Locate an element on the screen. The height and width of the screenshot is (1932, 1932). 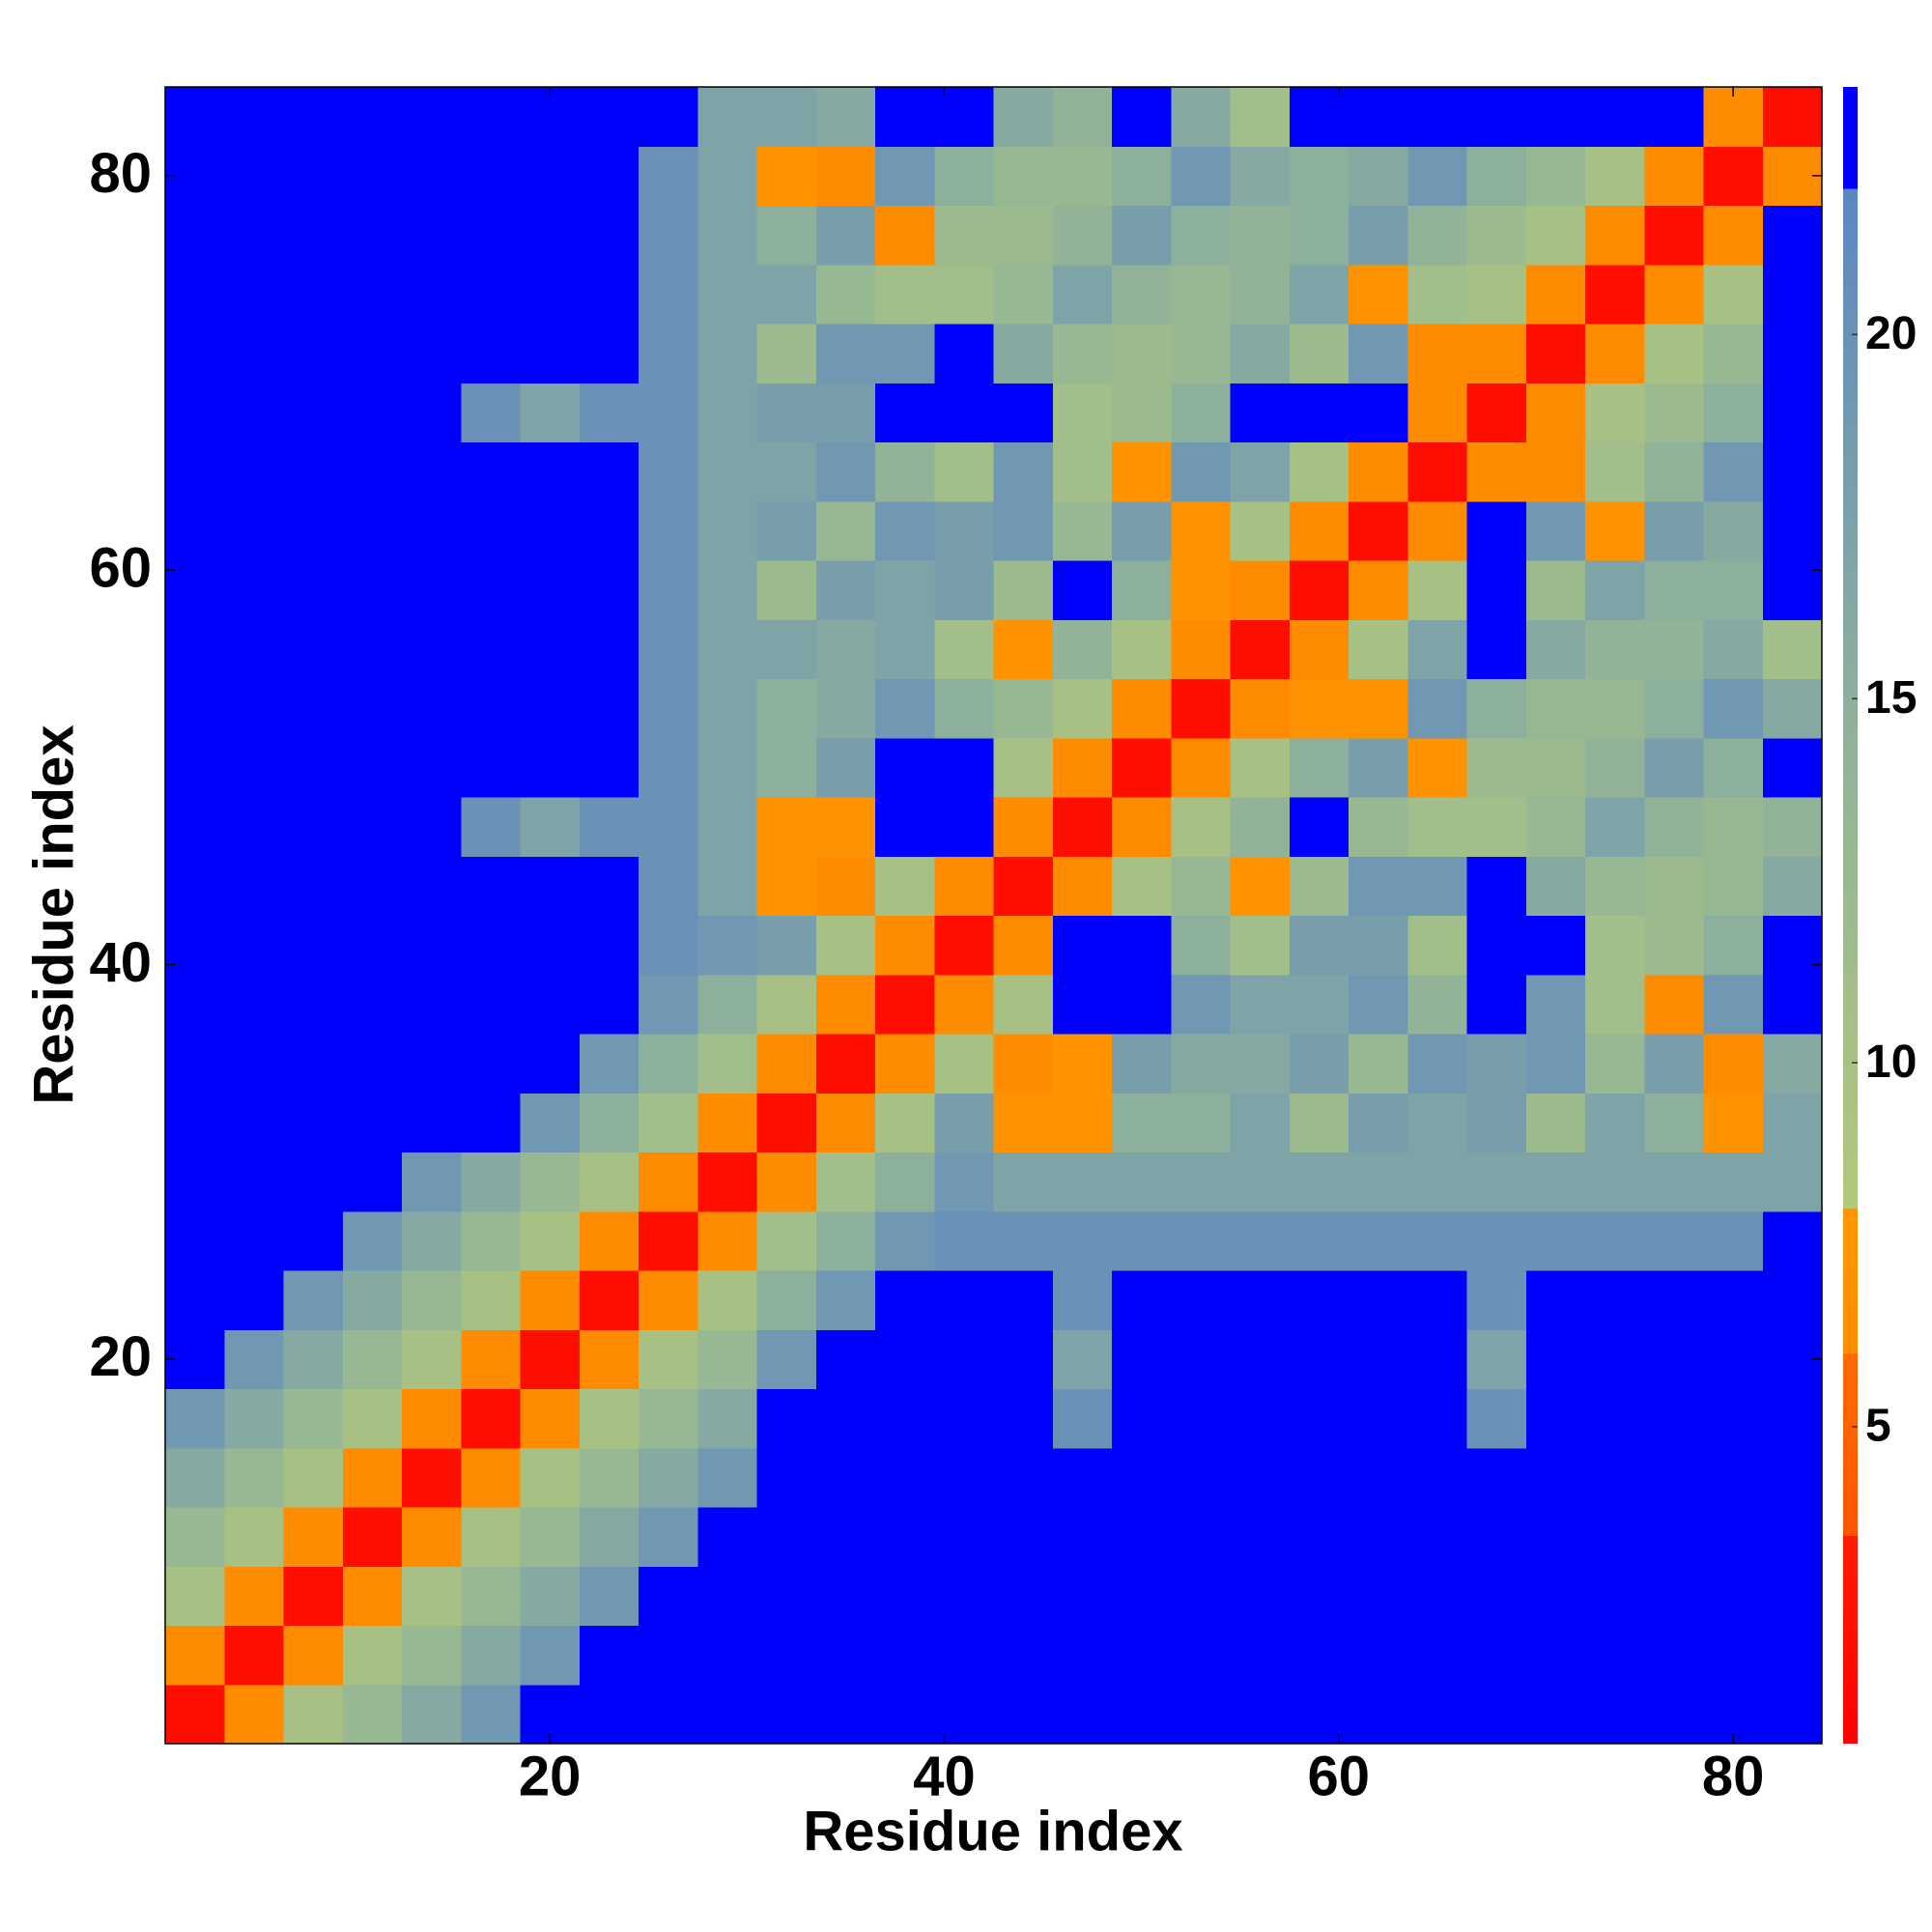
y-tick-label: 20 is located at coordinates (120, 1356).